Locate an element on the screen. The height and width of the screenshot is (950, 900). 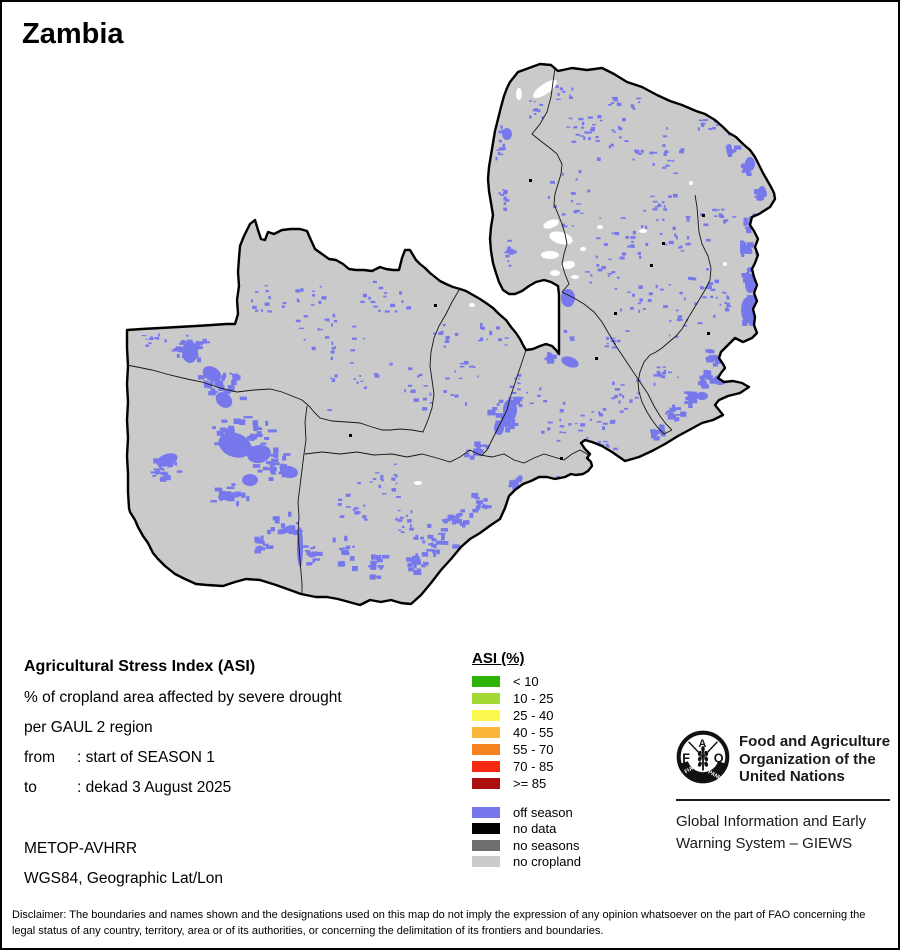
giews-name-line: Warning System – GIEWS is located at coordinates (764, 843).